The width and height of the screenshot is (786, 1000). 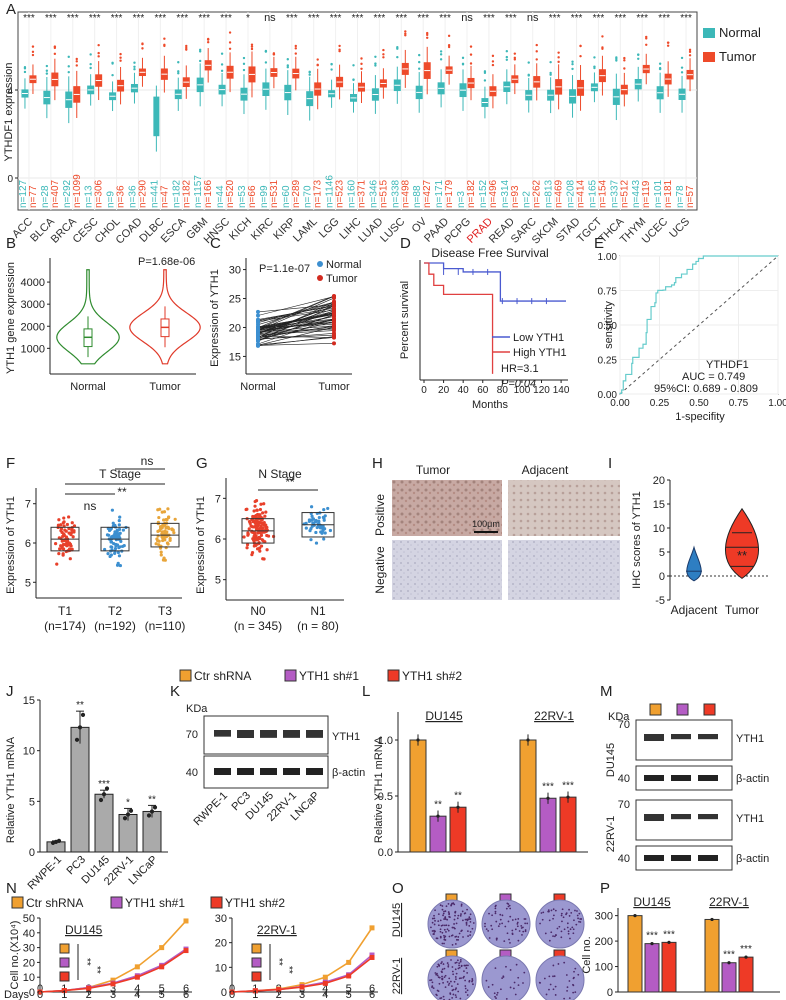 I want to click on panelK-lane-label: RWPE-1, so click(x=211, y=809).